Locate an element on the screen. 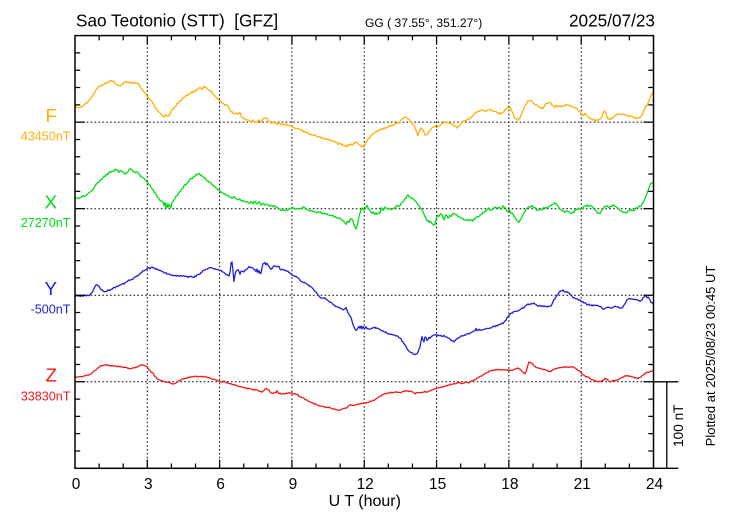  svg-text: Sao Teotonio (STT) [GFZ] is located at coordinates (177, 21).